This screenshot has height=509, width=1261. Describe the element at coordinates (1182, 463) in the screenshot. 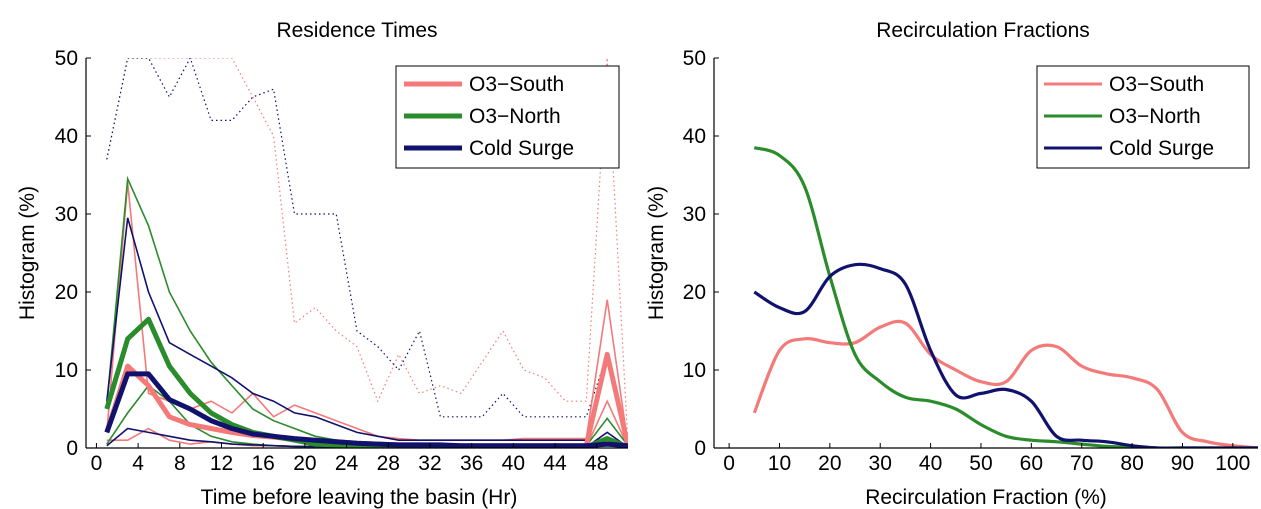

I see `x-tick-label: 90` at that location.